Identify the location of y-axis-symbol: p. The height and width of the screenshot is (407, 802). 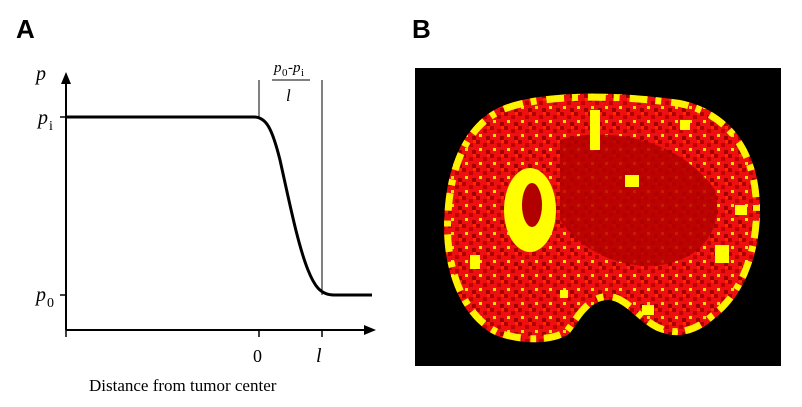
(40, 74).